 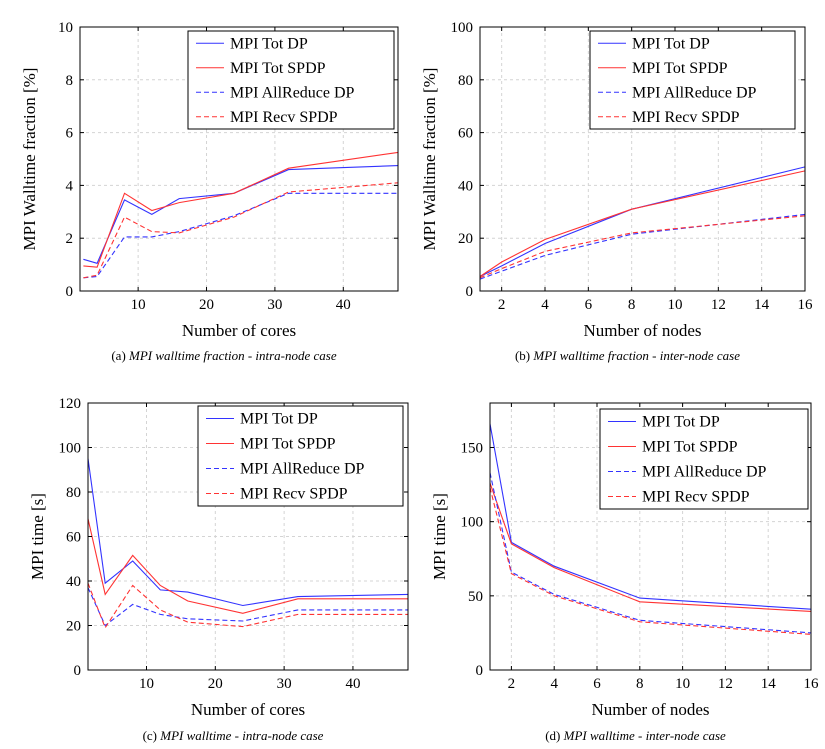 What do you see at coordinates (241, 735) in the screenshot?
I see `caption-title: MPI walltime - intra-node case` at bounding box center [241, 735].